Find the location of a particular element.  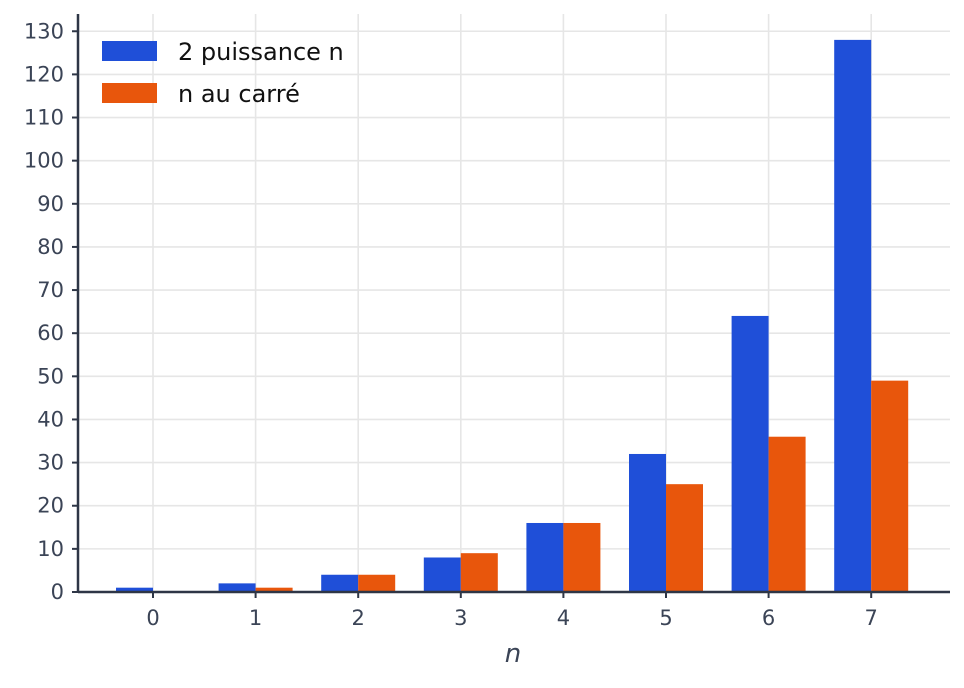

x-axis-title: n is located at coordinates (513, 654).